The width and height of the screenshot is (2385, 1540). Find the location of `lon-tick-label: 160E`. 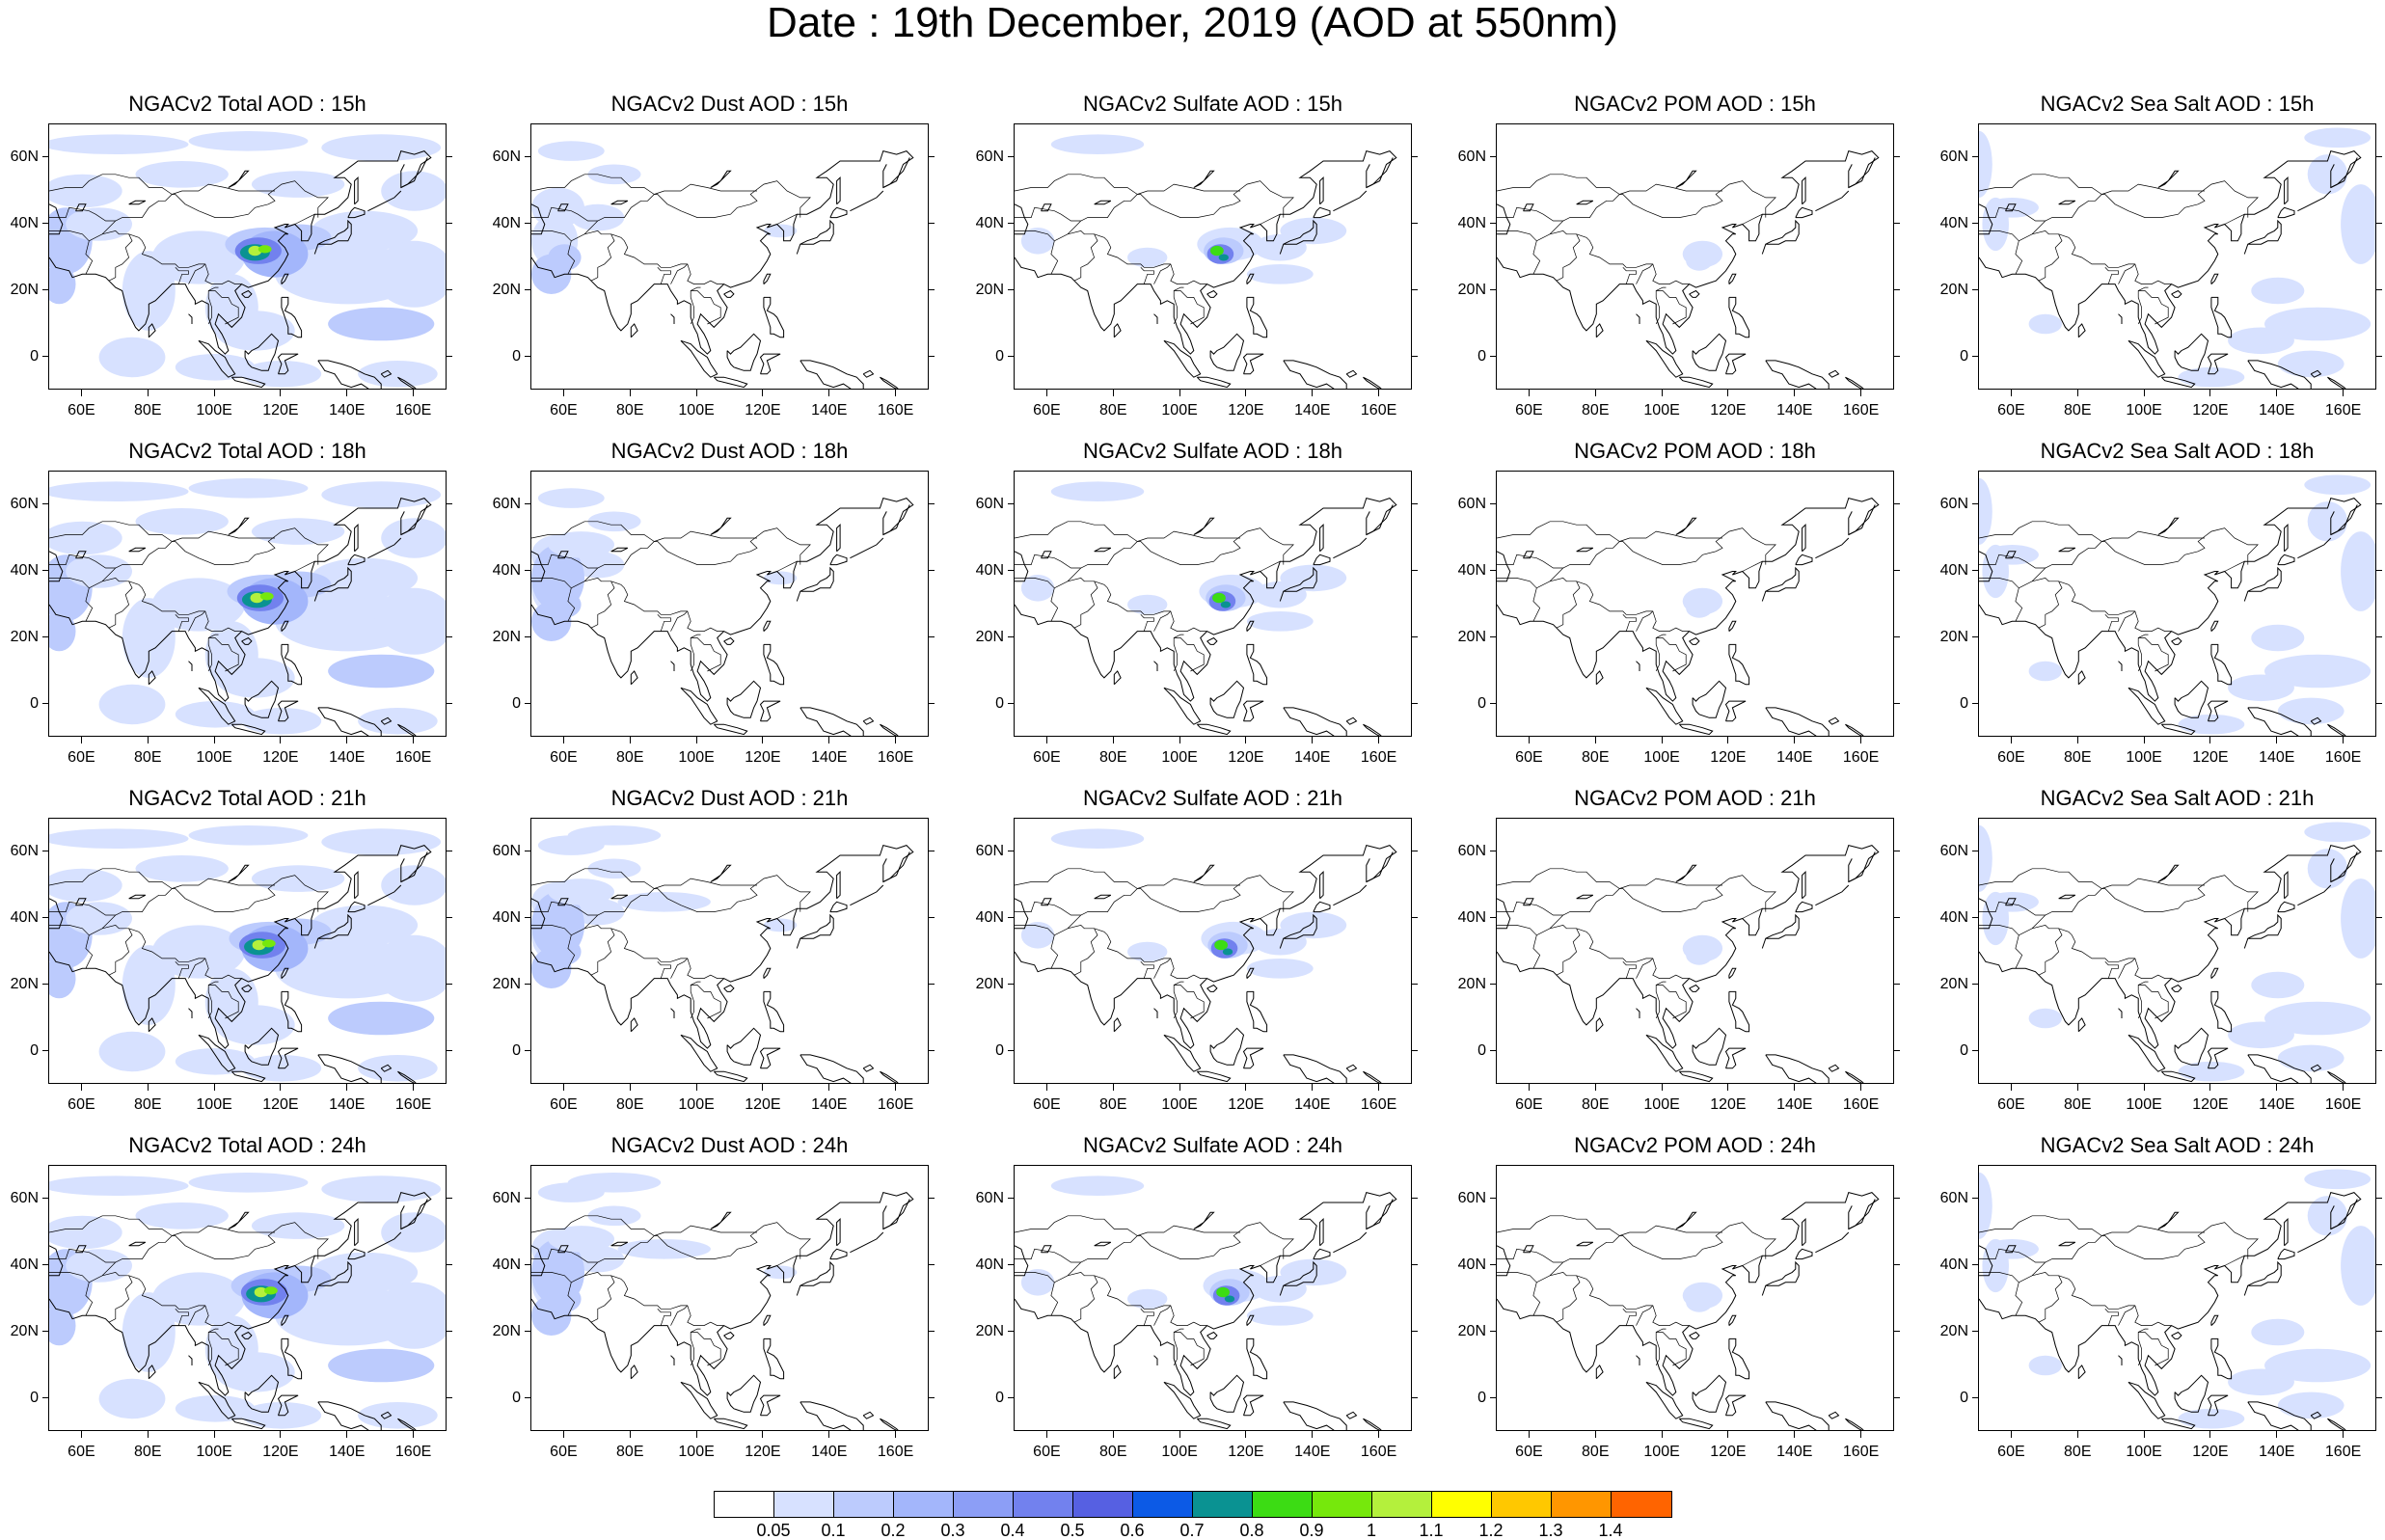

lon-tick-label: 160E is located at coordinates (2343, 1104).